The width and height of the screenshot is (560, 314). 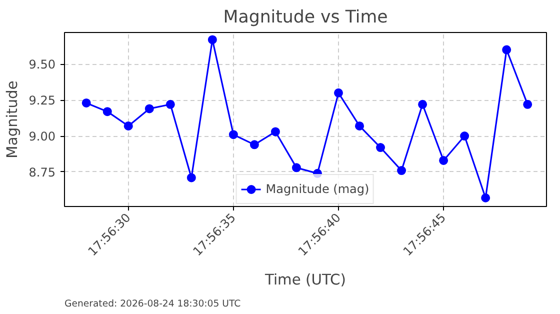 What do you see at coordinates (305, 280) in the screenshot?
I see `x-axis-title: Time (UTC)` at bounding box center [305, 280].